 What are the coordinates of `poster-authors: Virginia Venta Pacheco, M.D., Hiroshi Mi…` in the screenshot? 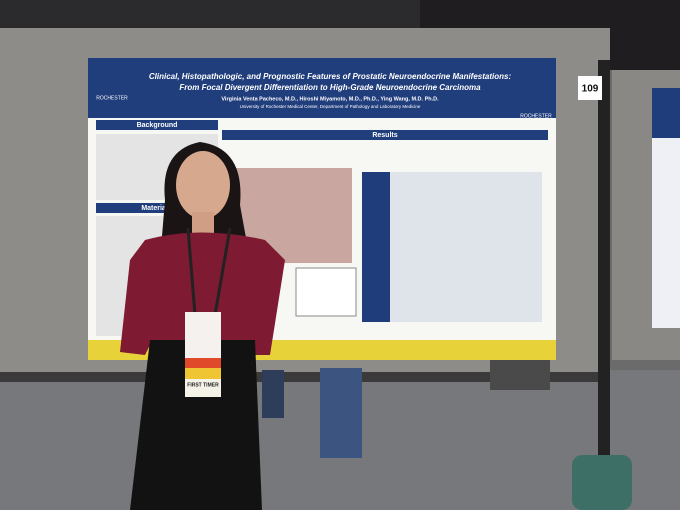 It's located at (330, 99).